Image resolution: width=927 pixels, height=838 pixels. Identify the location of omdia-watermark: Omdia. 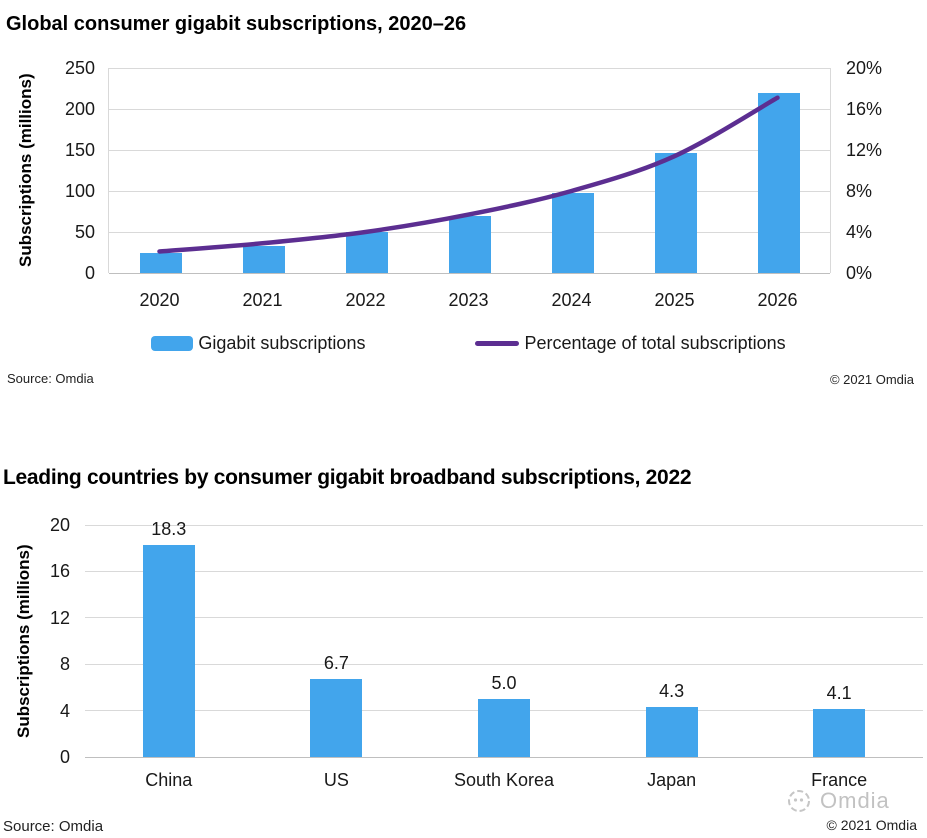
(838, 801).